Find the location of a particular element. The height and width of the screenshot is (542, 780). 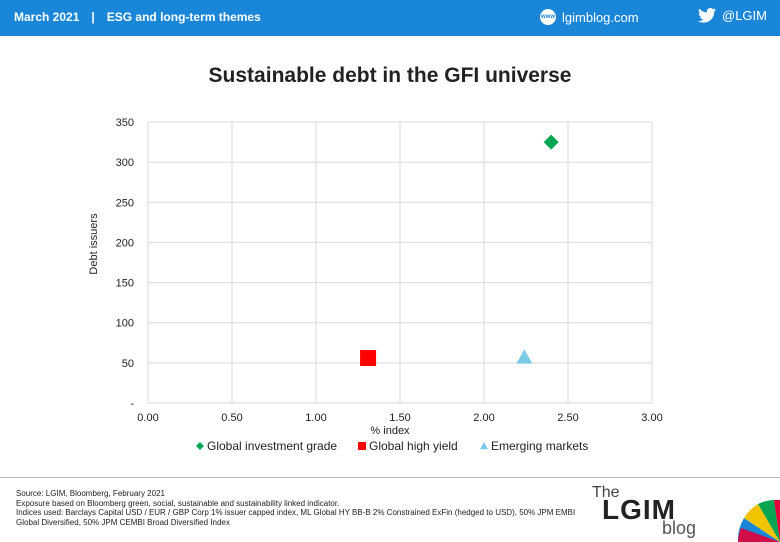

blog-link: www lgimblog.com is located at coordinates (589, 17).